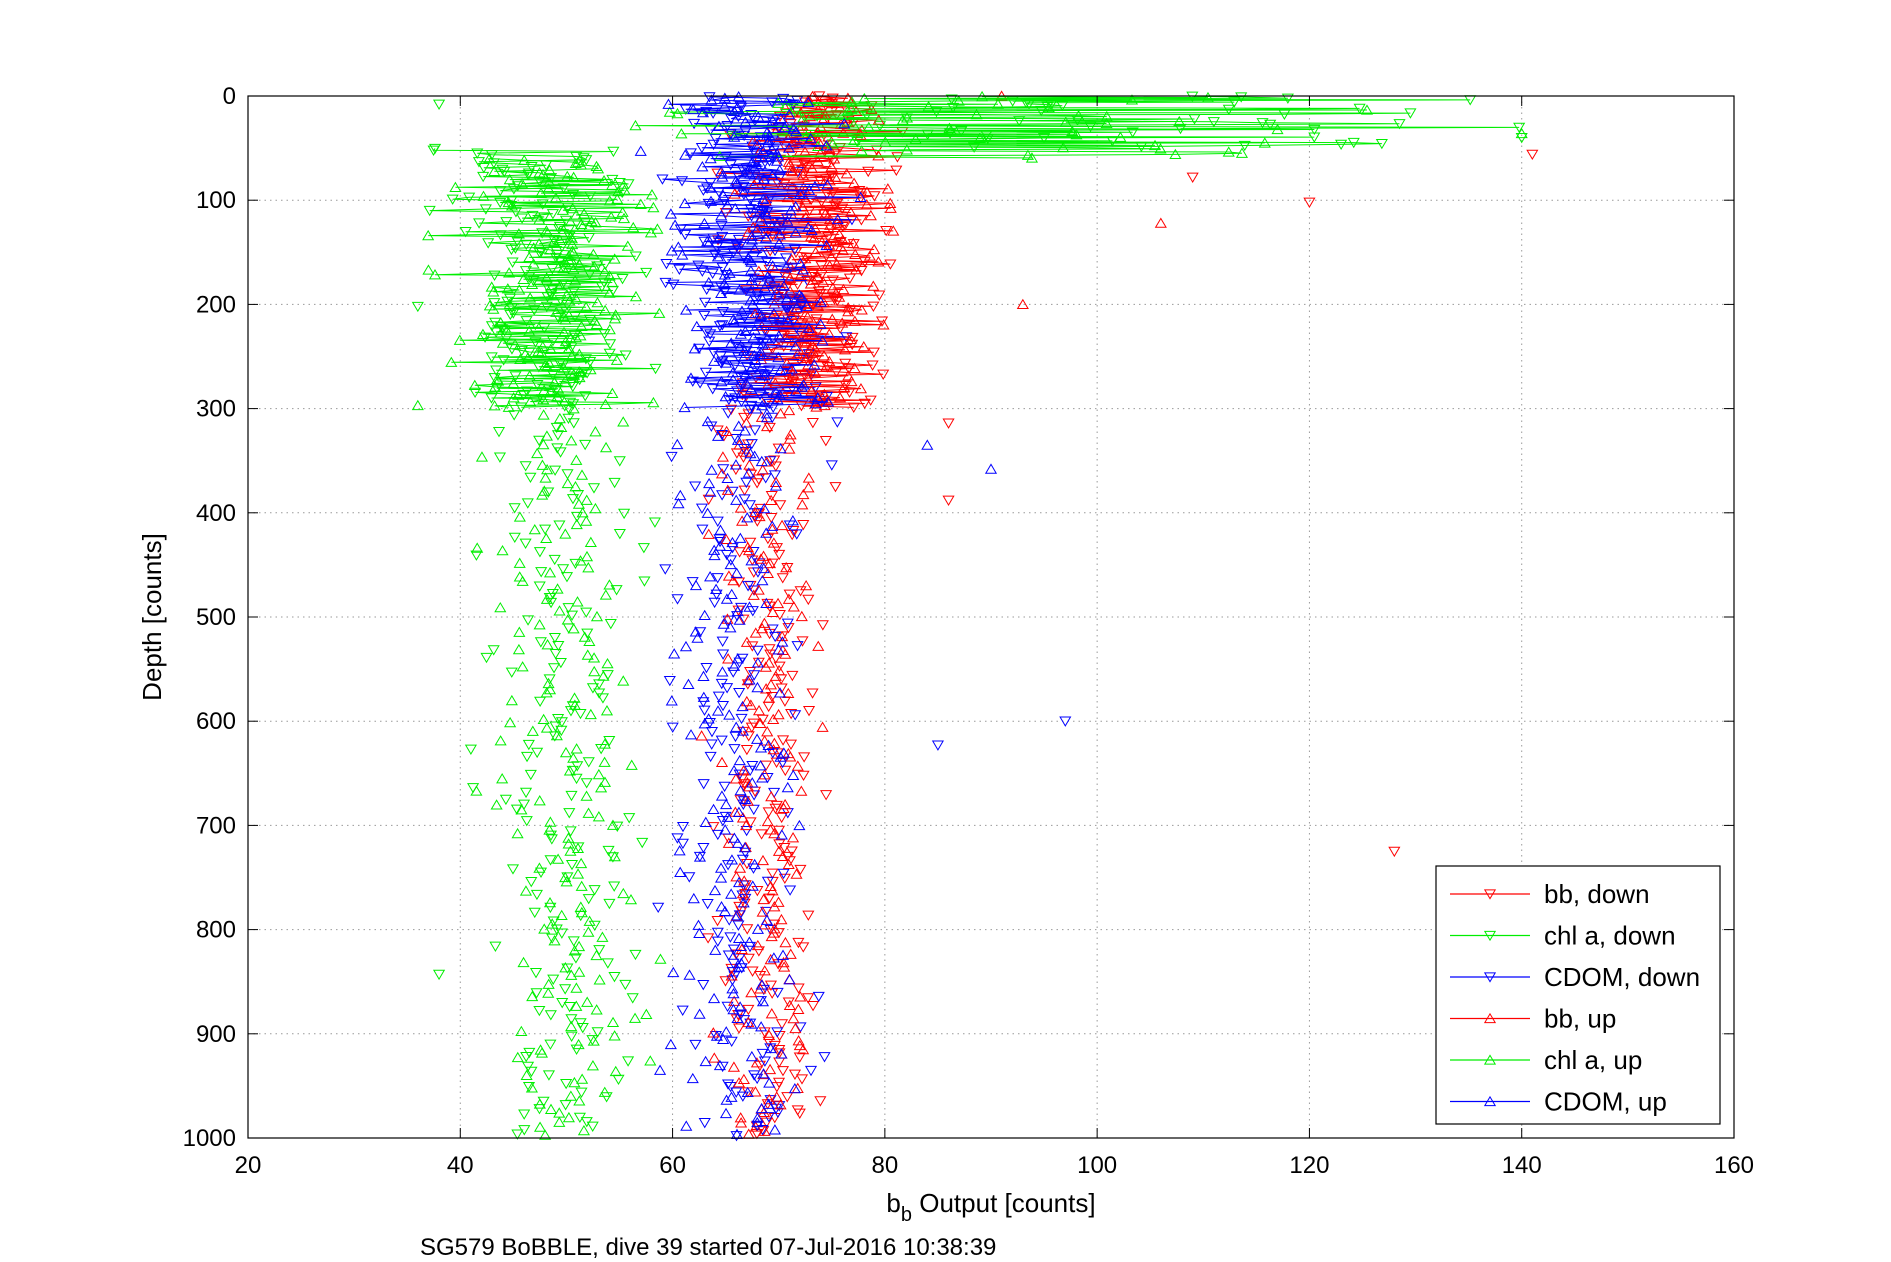 The width and height of the screenshot is (1891, 1262). Describe the element at coordinates (1610, 936) in the screenshot. I see `legend-label: chl a, down` at that location.